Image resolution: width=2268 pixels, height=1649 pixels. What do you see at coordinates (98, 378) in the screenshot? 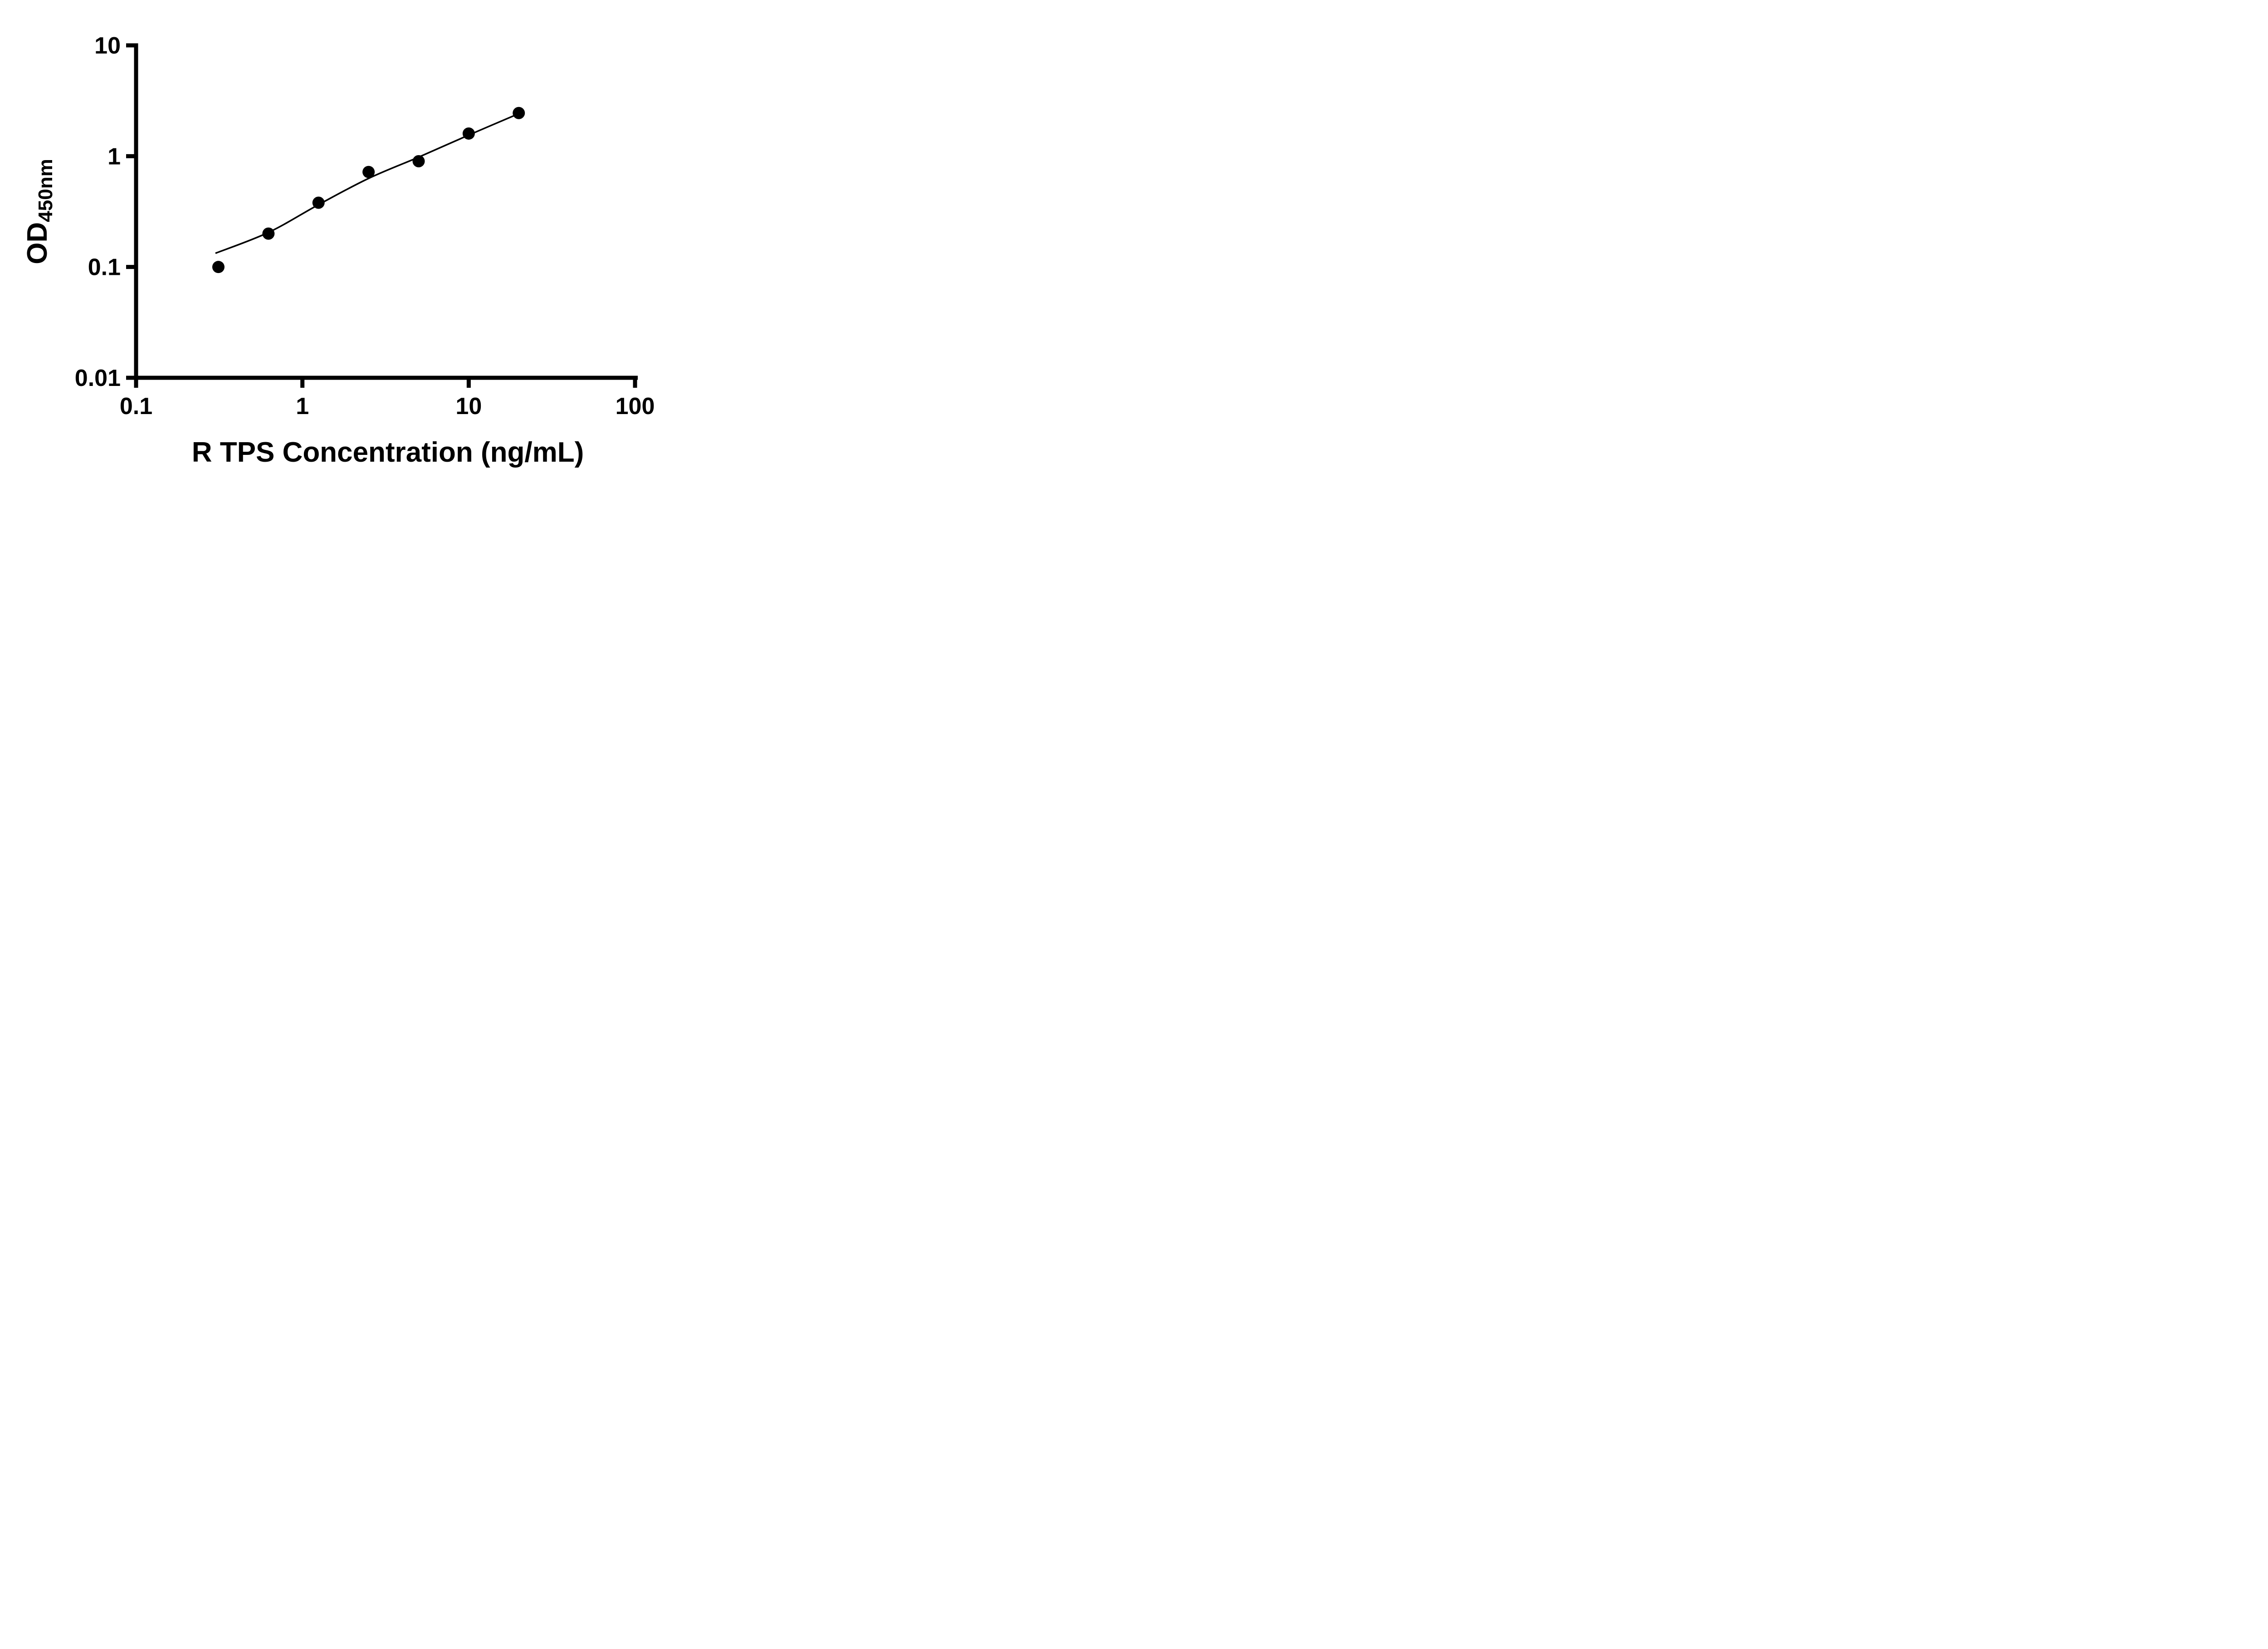
I see `y-tick-label: 0.01` at bounding box center [98, 378].